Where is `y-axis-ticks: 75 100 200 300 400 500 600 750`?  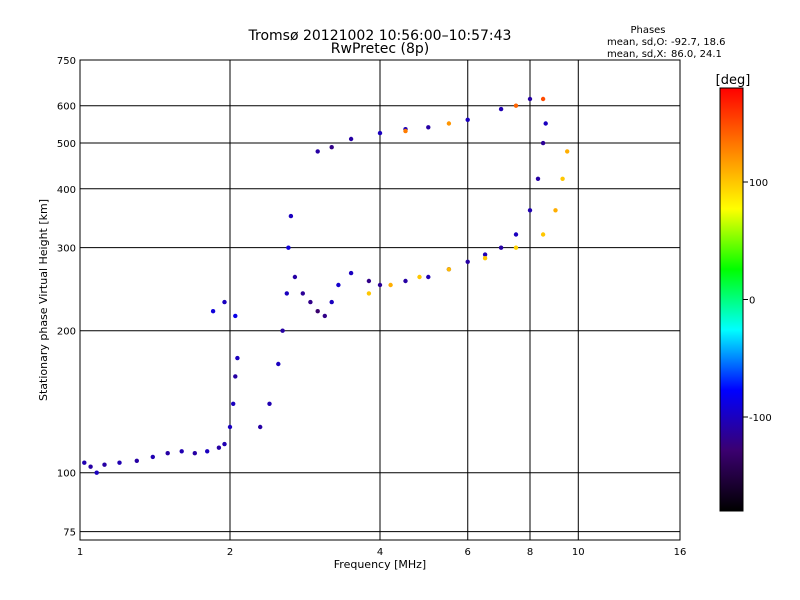
y-axis-ticks: 75 100 200 300 400 500 600 750 is located at coordinates (66, 297).